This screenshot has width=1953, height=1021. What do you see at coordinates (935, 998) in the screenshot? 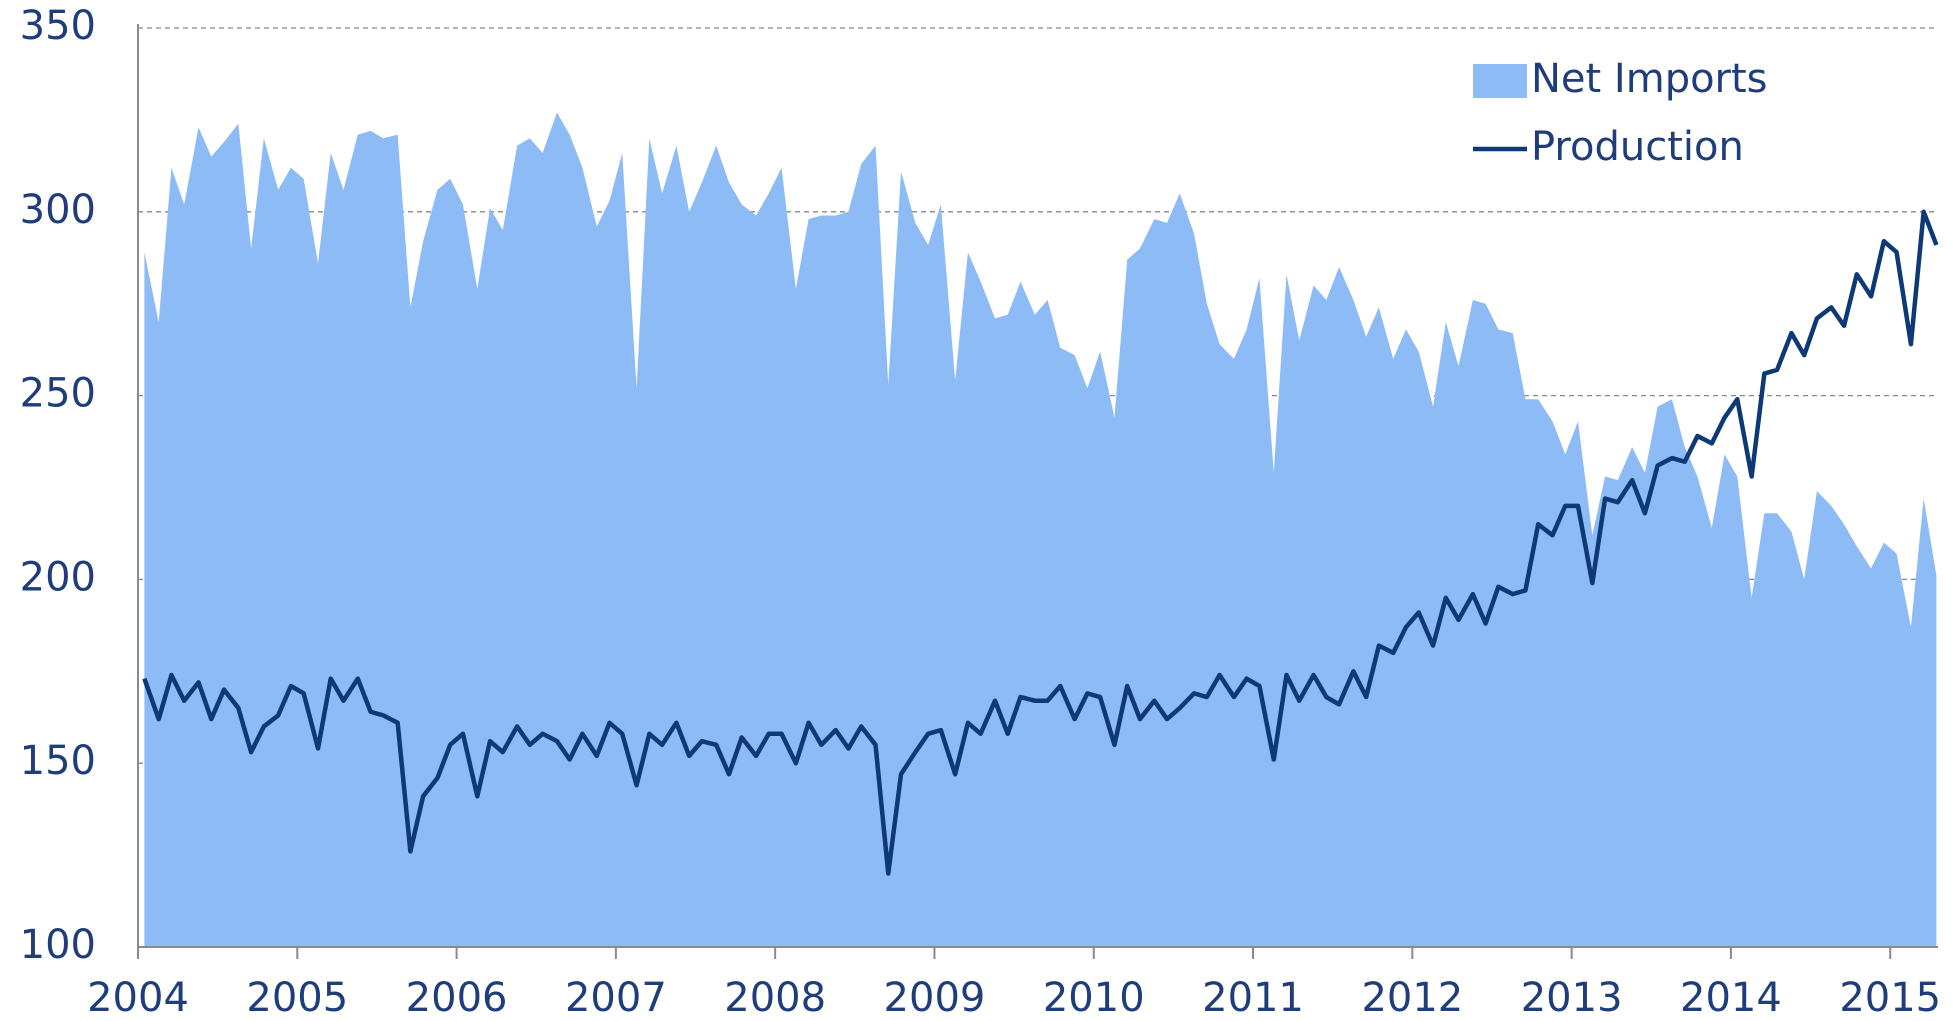
I see `x-tick-label: 2009` at bounding box center [935, 998].